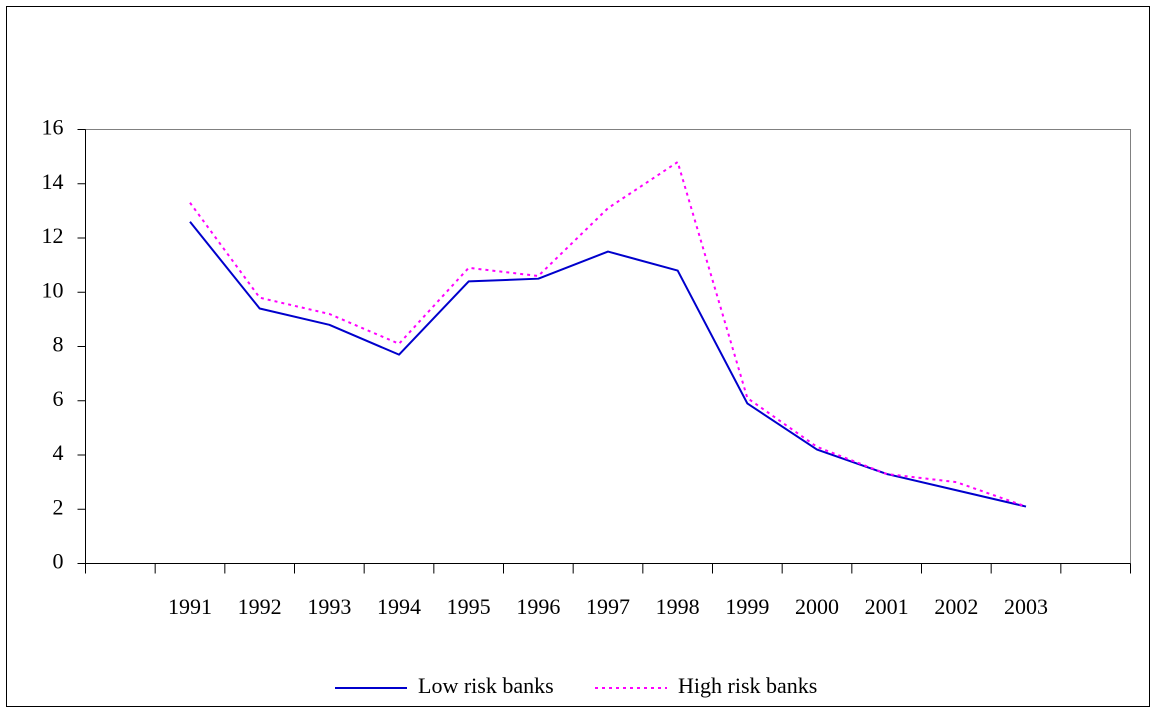  I want to click on x-tick-label: 1993, so click(329, 606).